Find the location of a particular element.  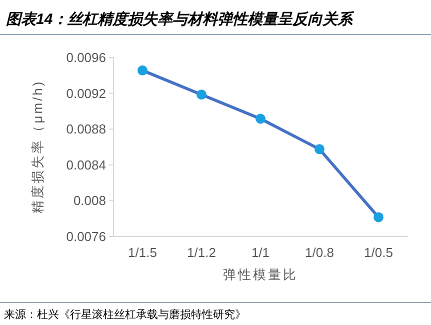

y-tick-label: 0.0084 is located at coordinates (86, 164).